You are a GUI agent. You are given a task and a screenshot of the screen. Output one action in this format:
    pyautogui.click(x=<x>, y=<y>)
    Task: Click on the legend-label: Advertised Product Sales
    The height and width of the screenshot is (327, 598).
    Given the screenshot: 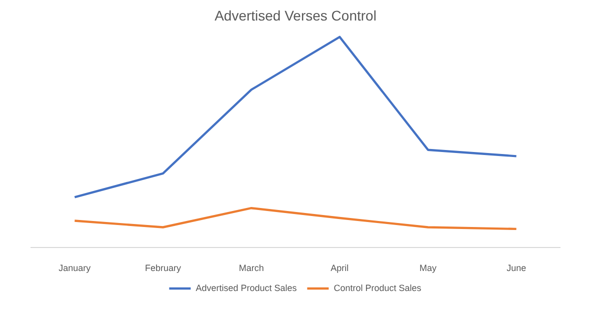 What is the action you would take?
    pyautogui.click(x=246, y=288)
    